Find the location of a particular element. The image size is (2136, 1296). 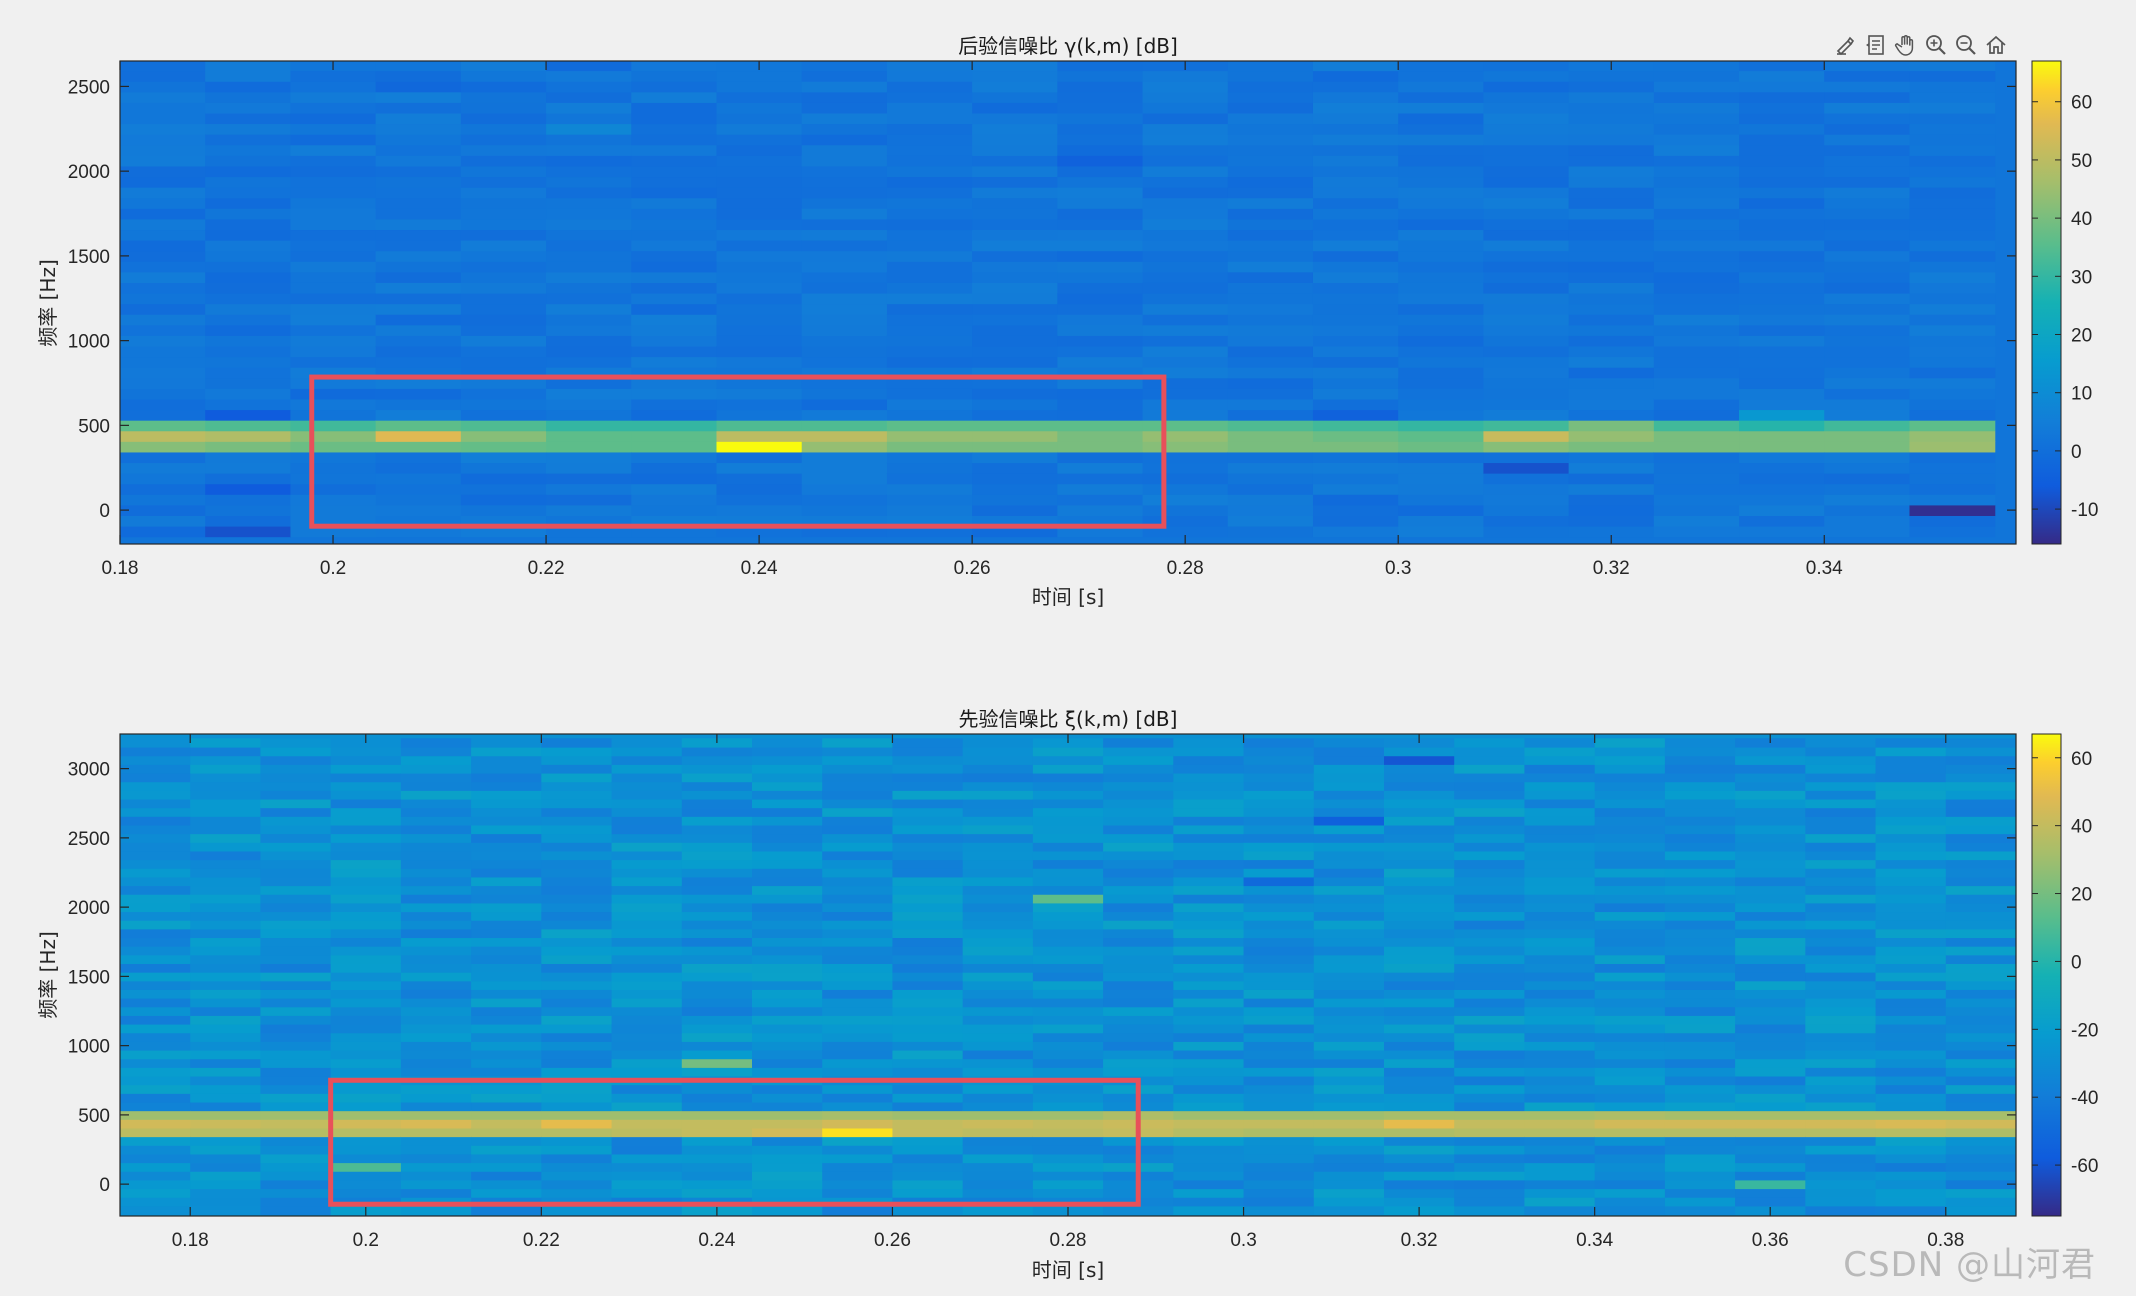

x-tick-label: 0.22 is located at coordinates (541, 1240).